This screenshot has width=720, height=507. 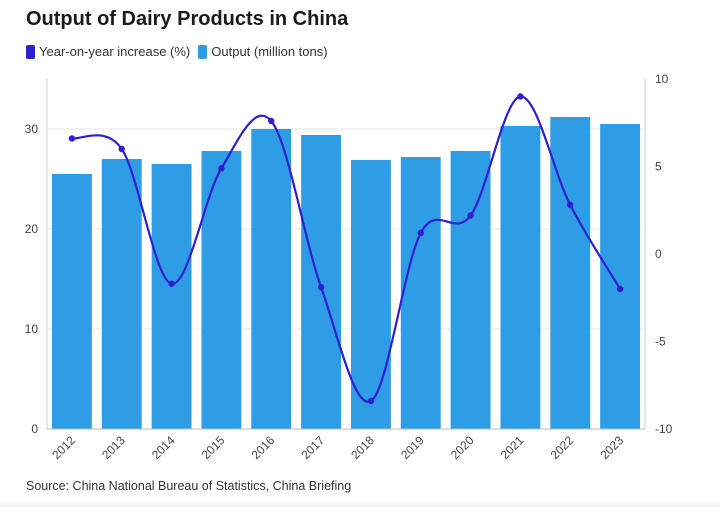 I want to click on x-tick-label-2016: 2016, so click(x=263, y=447).